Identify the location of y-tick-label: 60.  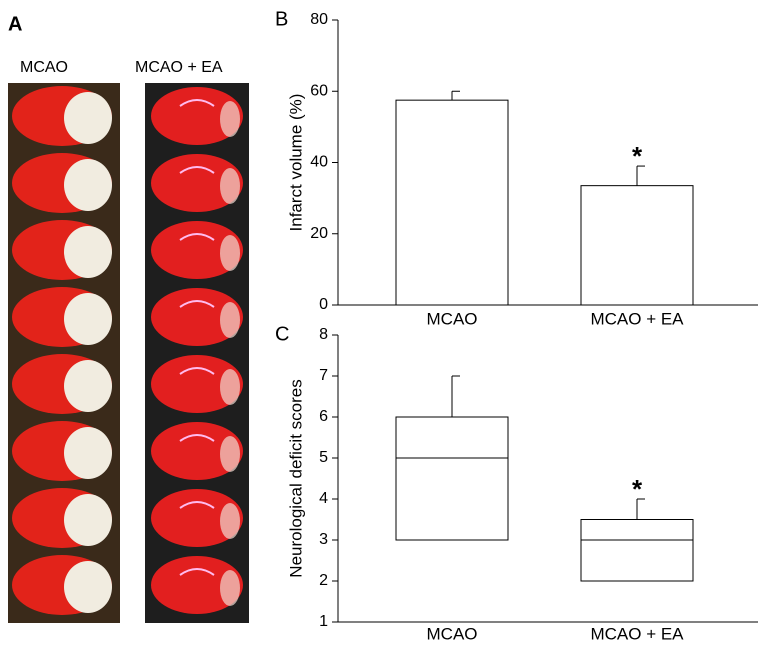
(319, 90).